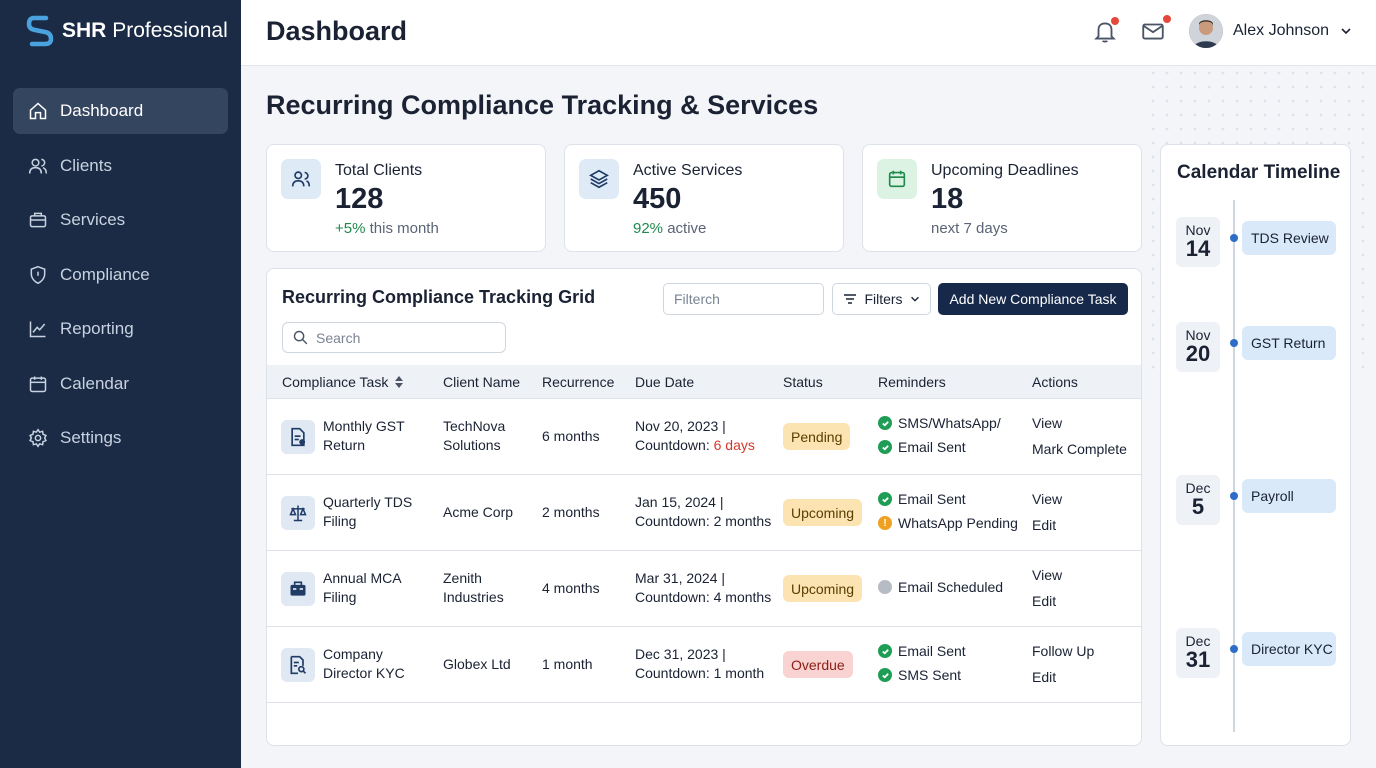  What do you see at coordinates (1206, 31) in the screenshot?
I see `avatar` at bounding box center [1206, 31].